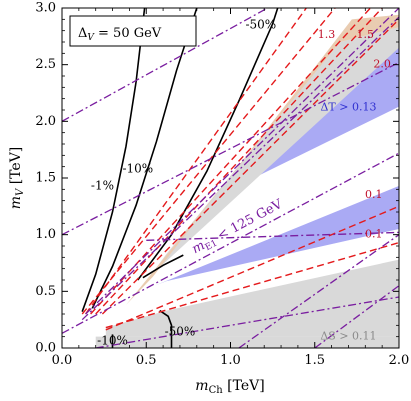 The image size is (411, 401). I want to click on annotation-4: -10%, so click(112, 341).